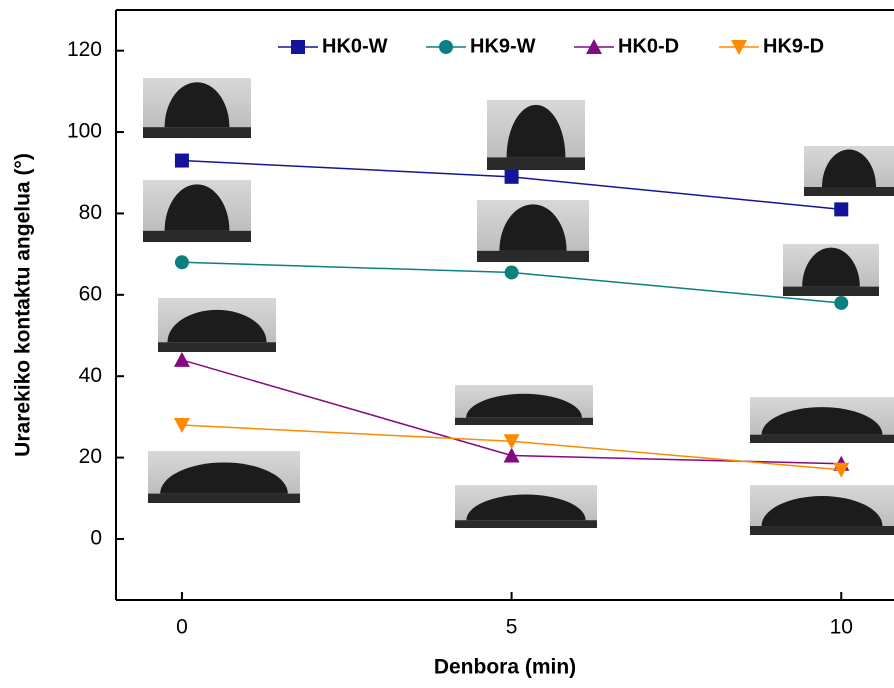  Describe the element at coordinates (182, 627) in the screenshot. I see `x-tick-label: 0` at that location.